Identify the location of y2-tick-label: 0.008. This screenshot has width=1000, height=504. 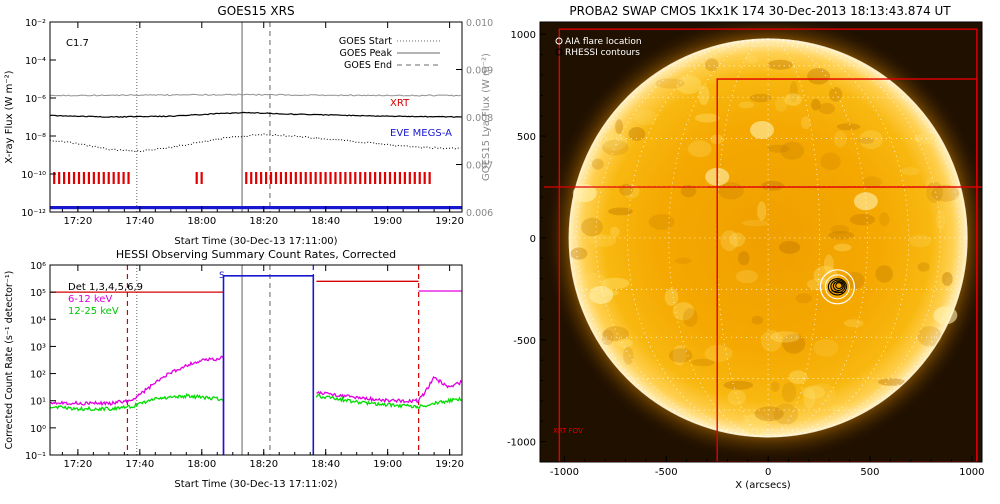
(479, 118).